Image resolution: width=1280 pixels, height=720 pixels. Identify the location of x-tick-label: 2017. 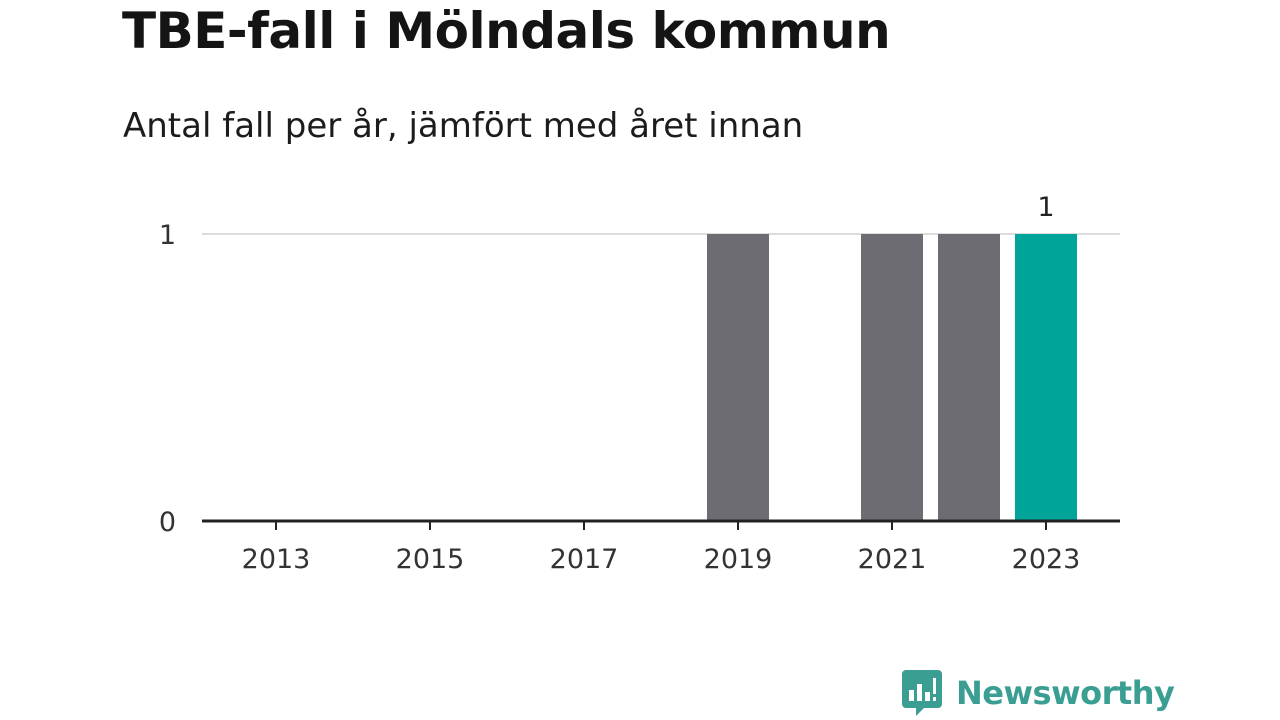
(584, 559).